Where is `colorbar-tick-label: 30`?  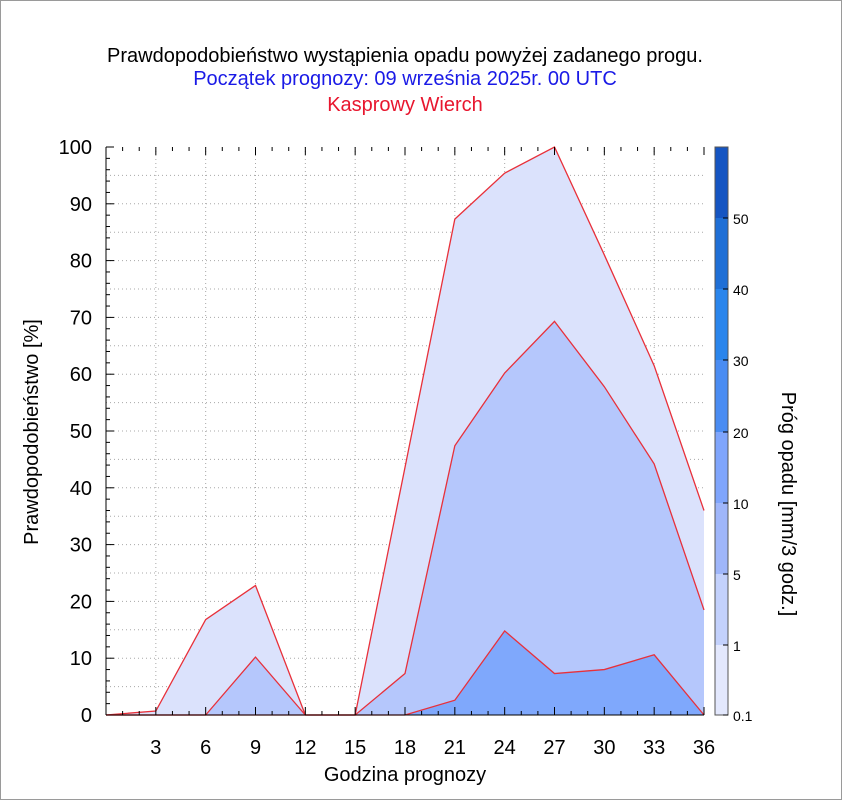 colorbar-tick-label: 30 is located at coordinates (741, 361).